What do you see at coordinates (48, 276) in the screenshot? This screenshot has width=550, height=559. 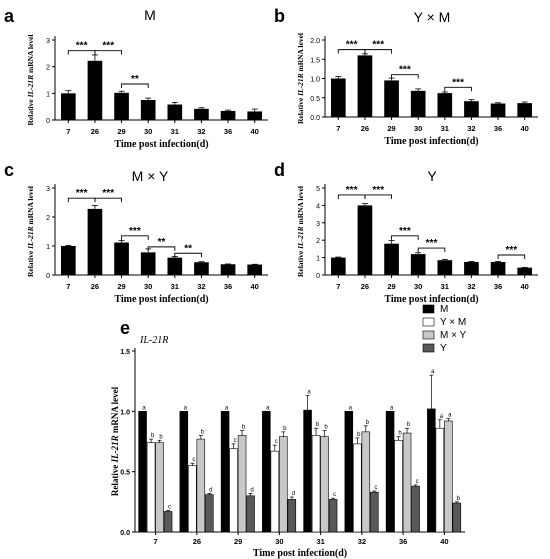 I see `y-tick-label: 0` at bounding box center [48, 276].